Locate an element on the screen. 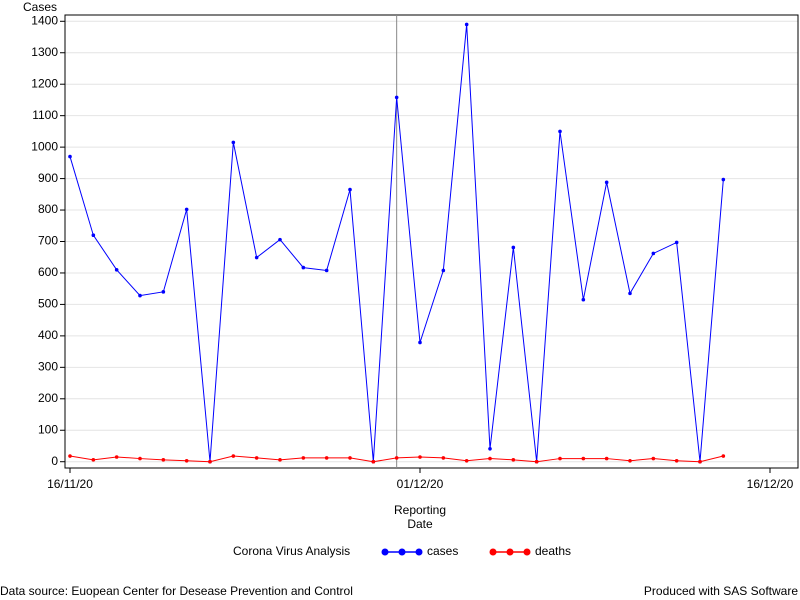  y-tick-label: 600 is located at coordinates (48, 272).